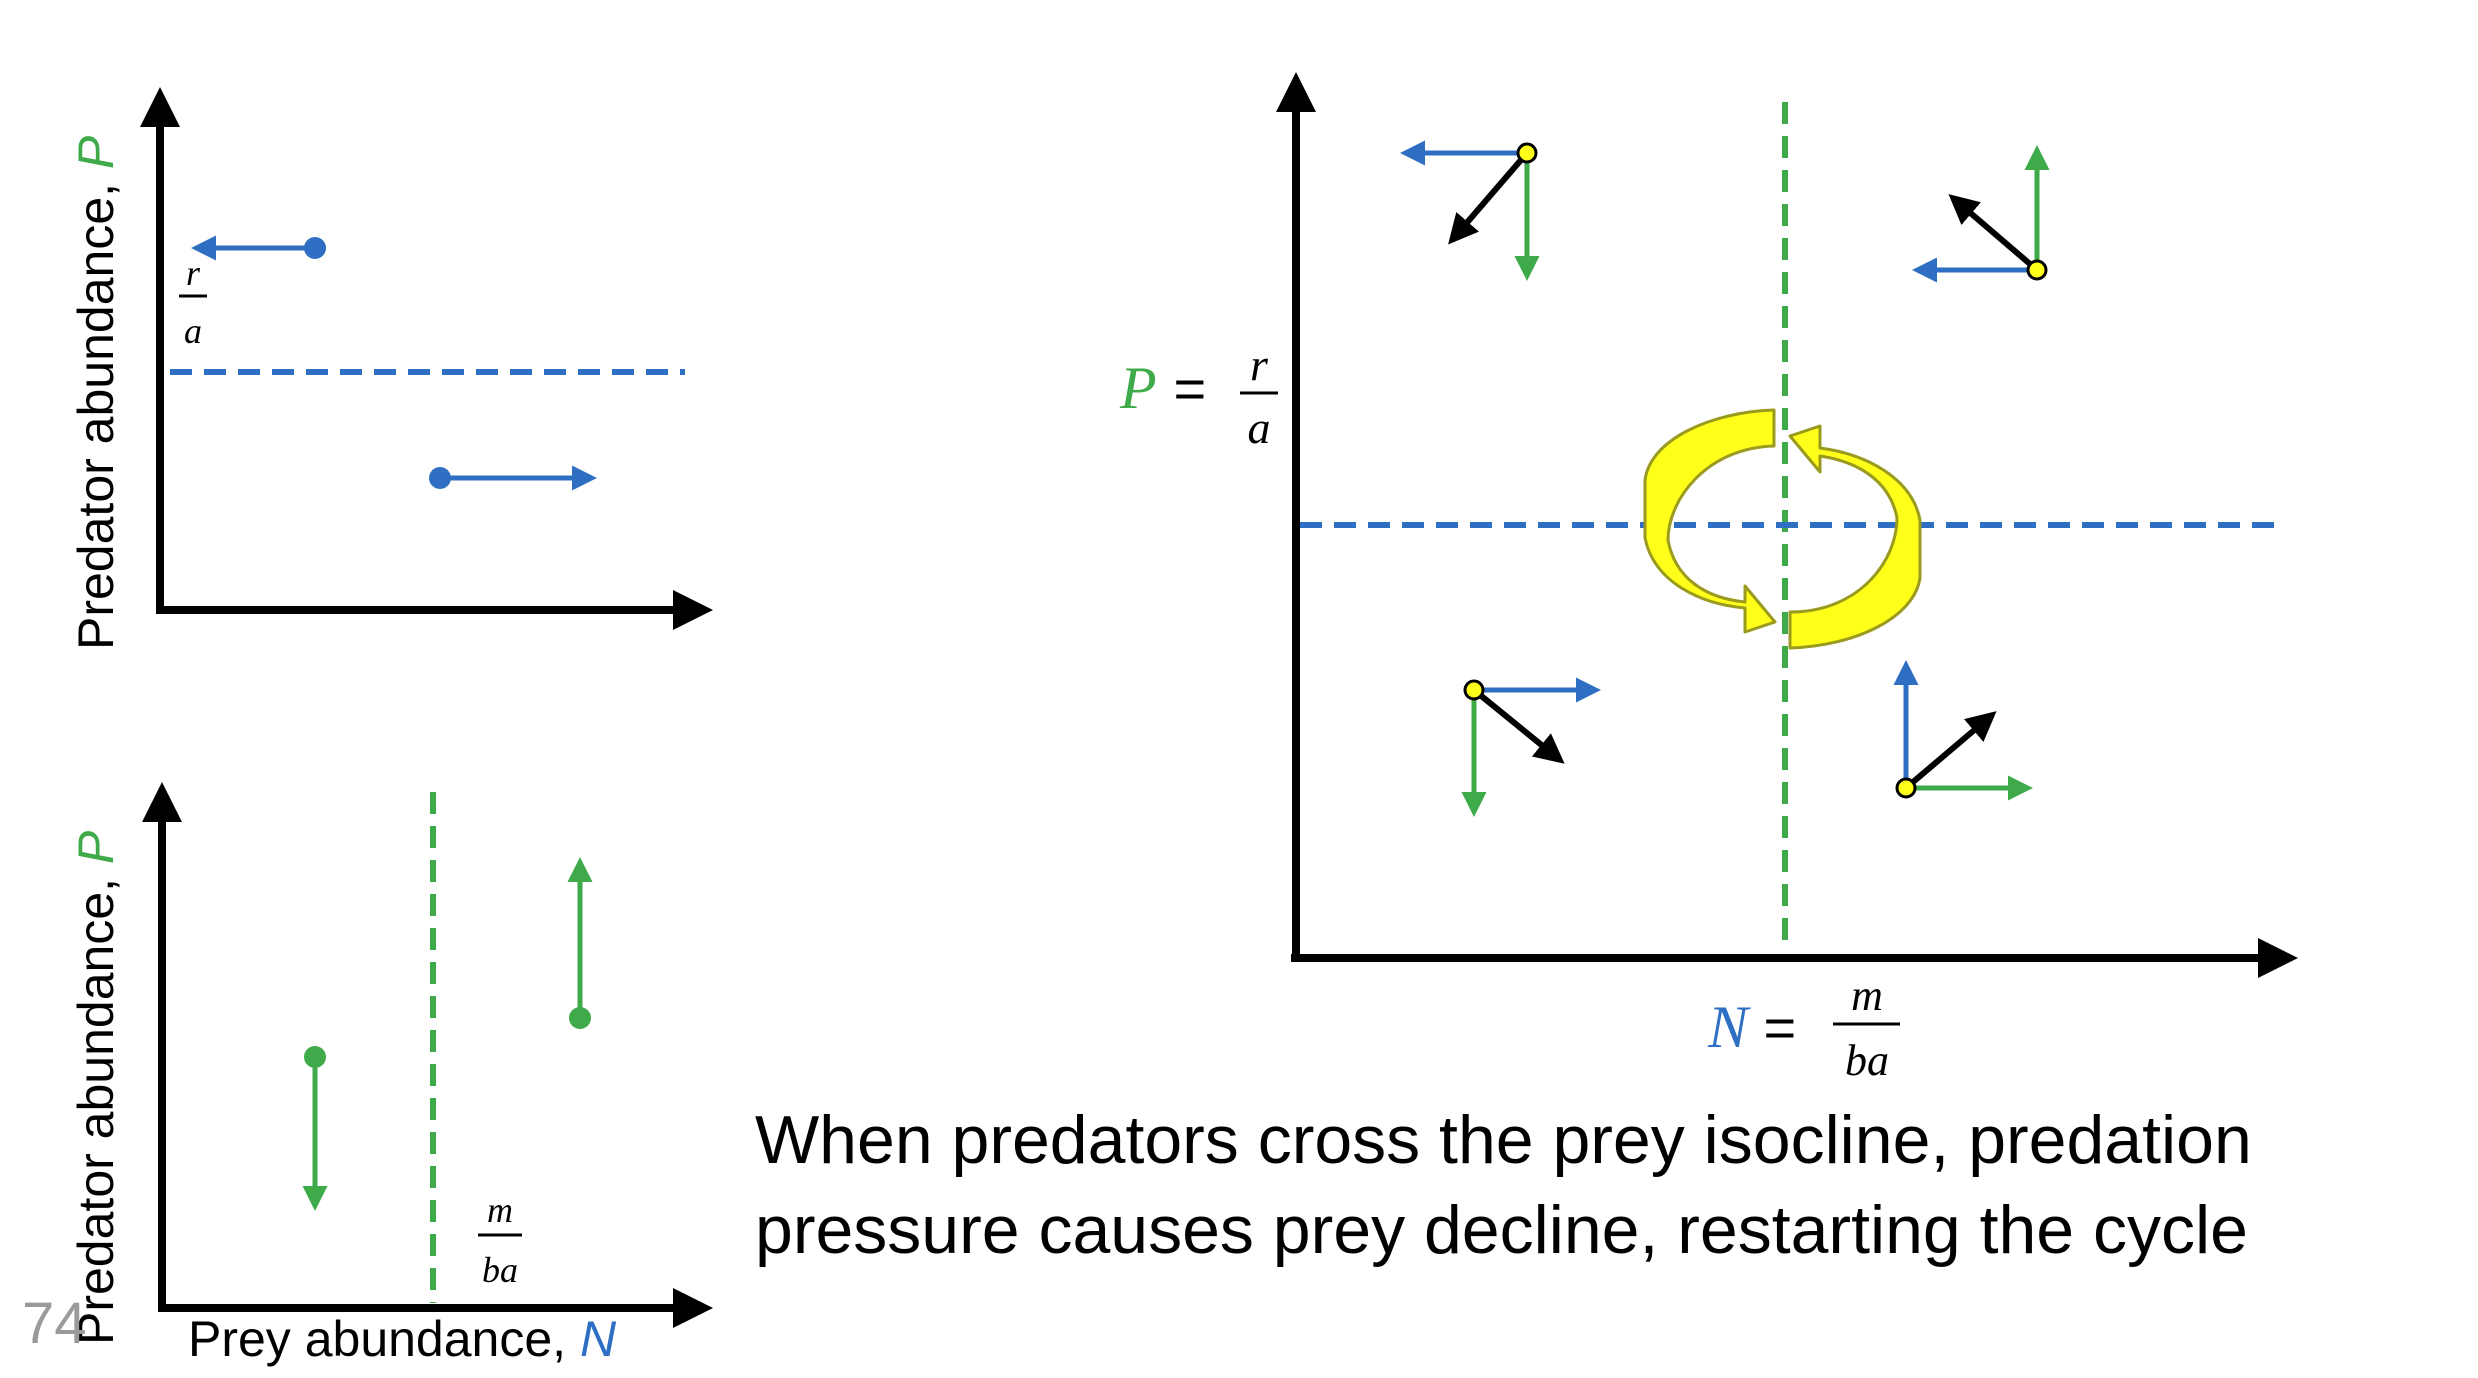  I want to click on n-numerator: m, so click(1867, 995).